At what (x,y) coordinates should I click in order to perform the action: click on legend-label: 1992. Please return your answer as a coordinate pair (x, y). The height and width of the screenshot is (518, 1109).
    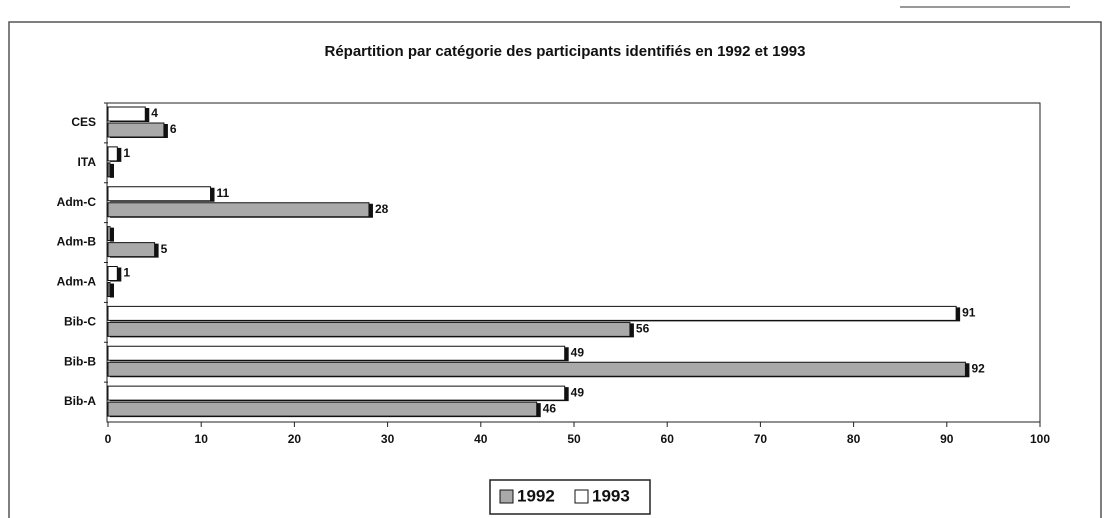
    Looking at the image, I should click on (536, 495).